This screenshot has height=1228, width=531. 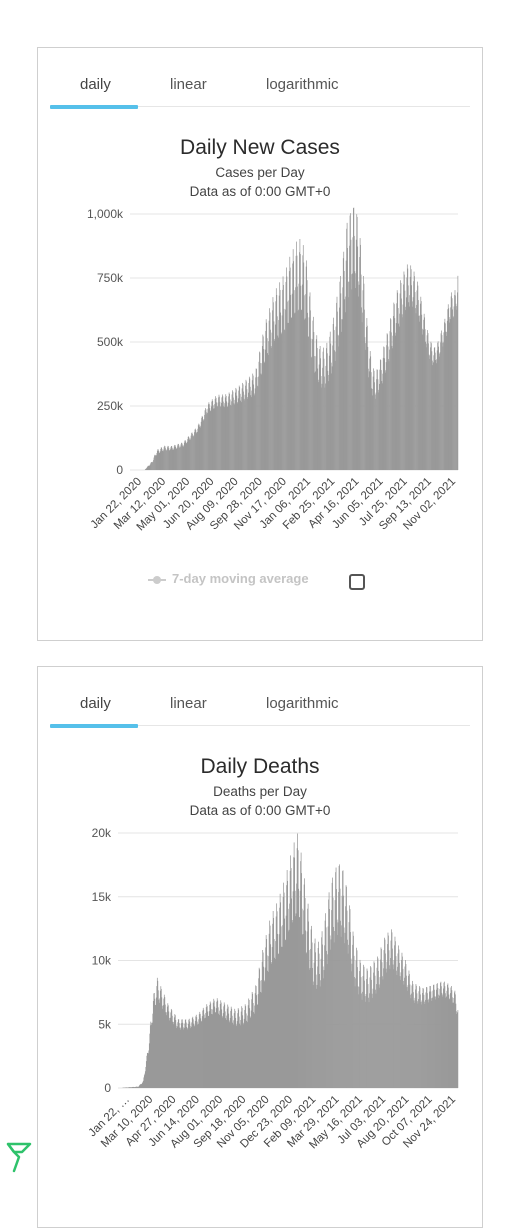 I want to click on y-tick-label: 20k, so click(x=102, y=833).